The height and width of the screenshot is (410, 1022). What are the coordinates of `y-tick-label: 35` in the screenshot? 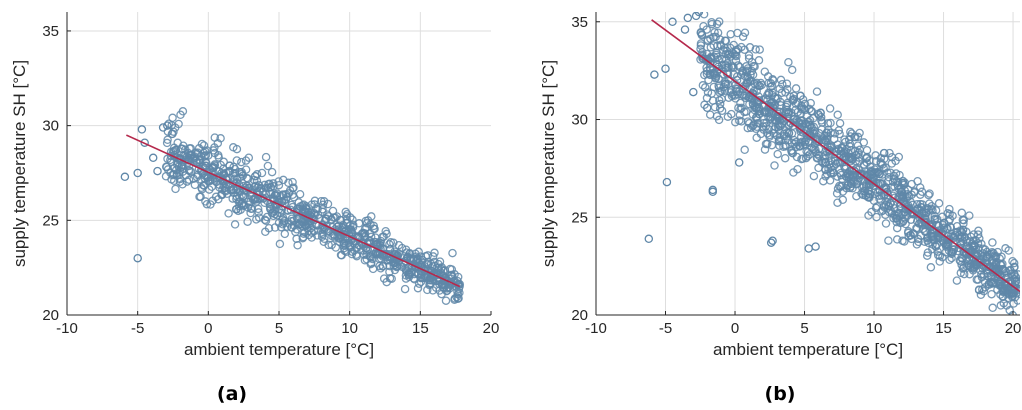 It's located at (579, 22).